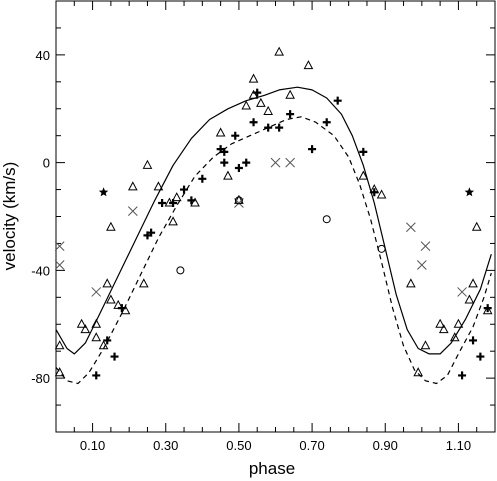 The width and height of the screenshot is (497, 481). What do you see at coordinates (458, 445) in the screenshot?
I see `x-tick-label: 1.10` at bounding box center [458, 445].